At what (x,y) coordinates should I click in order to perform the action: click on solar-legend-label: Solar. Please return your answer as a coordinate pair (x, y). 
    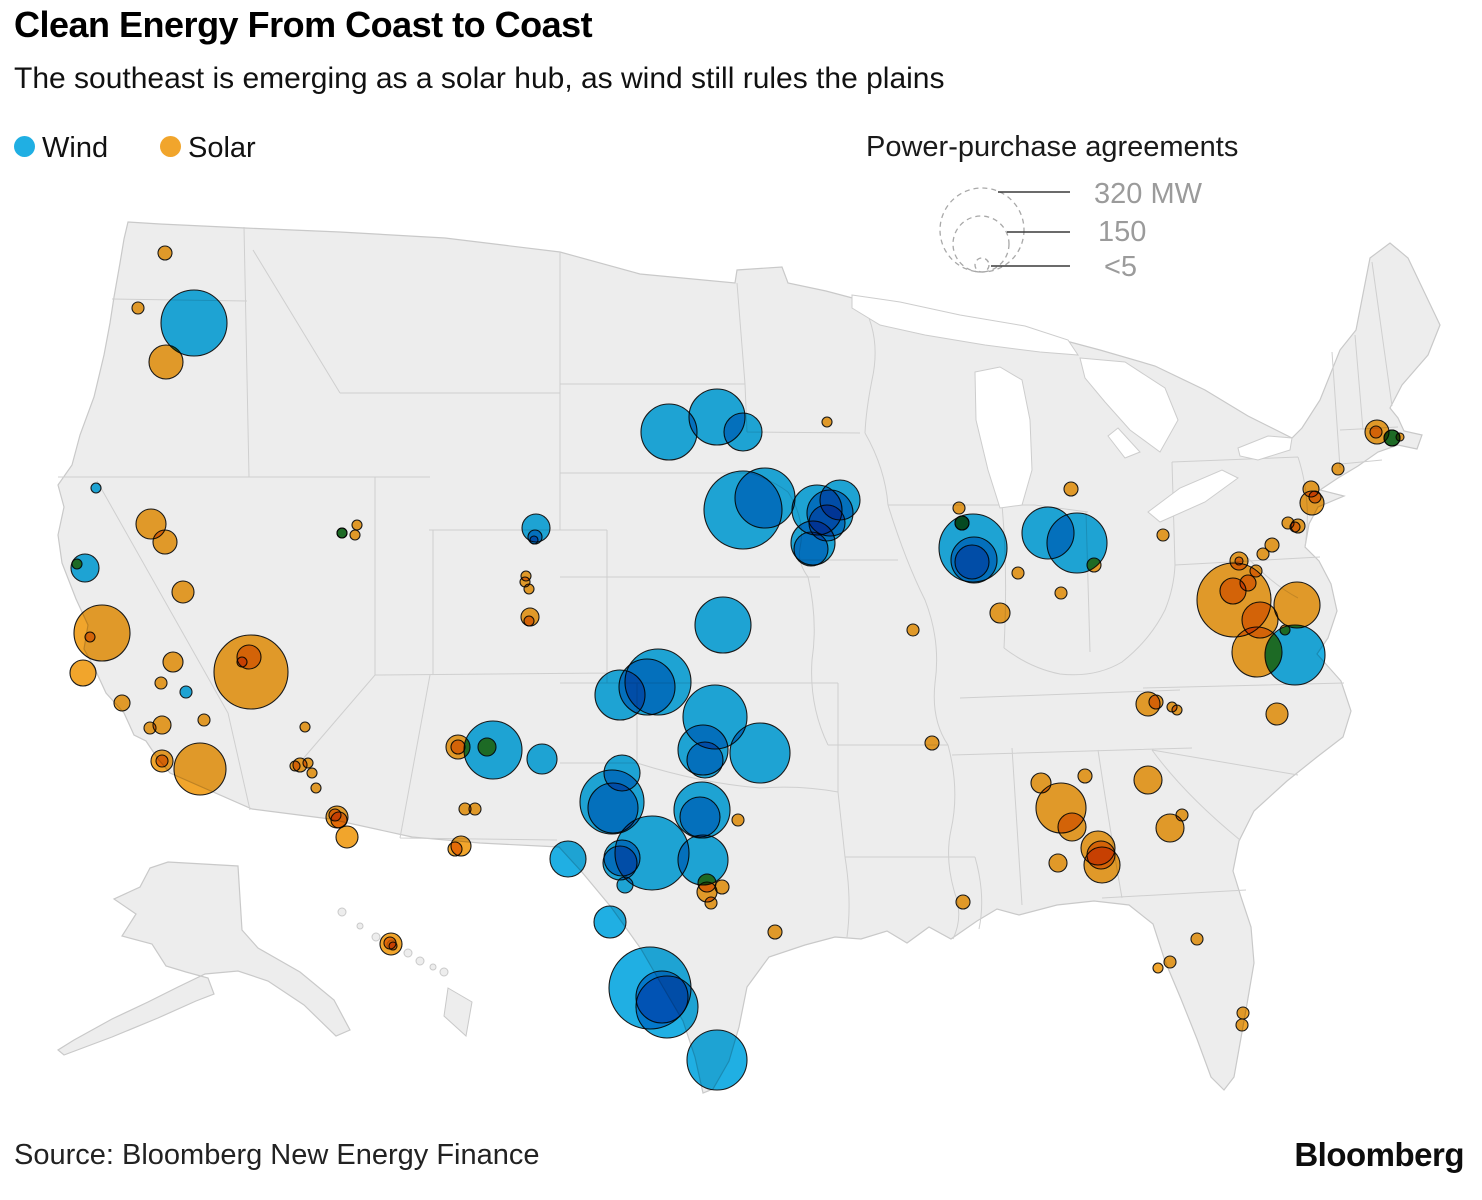
    Looking at the image, I should click on (222, 148).